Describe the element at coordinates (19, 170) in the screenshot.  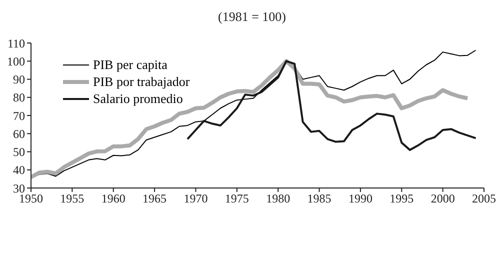
I see `y-tick-label: 40` at that location.